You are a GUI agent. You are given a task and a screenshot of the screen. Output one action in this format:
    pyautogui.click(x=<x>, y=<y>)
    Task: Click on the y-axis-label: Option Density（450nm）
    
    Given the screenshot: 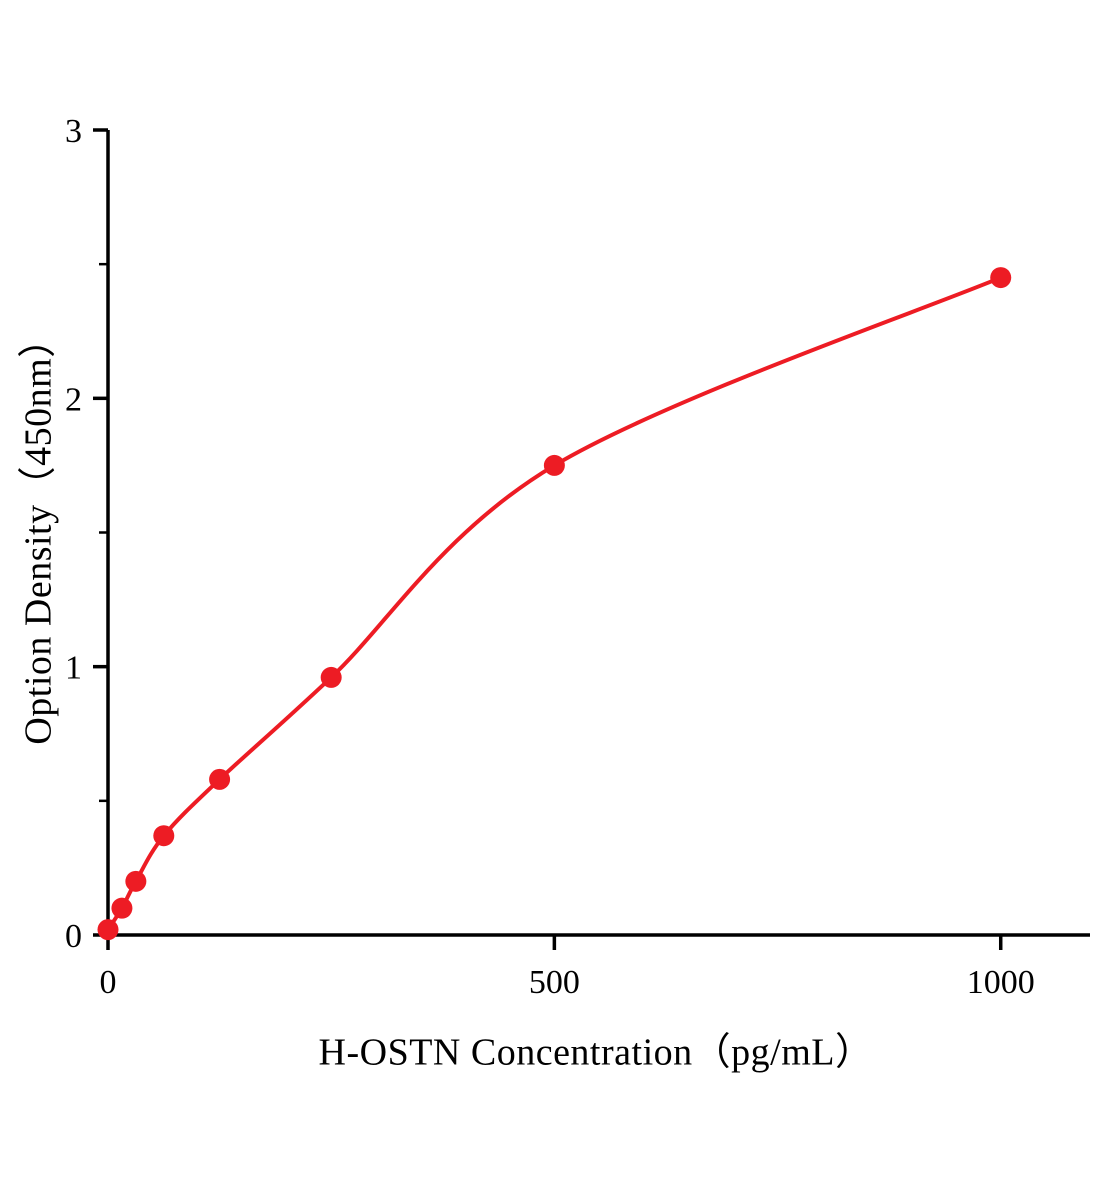 What is the action you would take?
    pyautogui.click(x=38, y=532)
    